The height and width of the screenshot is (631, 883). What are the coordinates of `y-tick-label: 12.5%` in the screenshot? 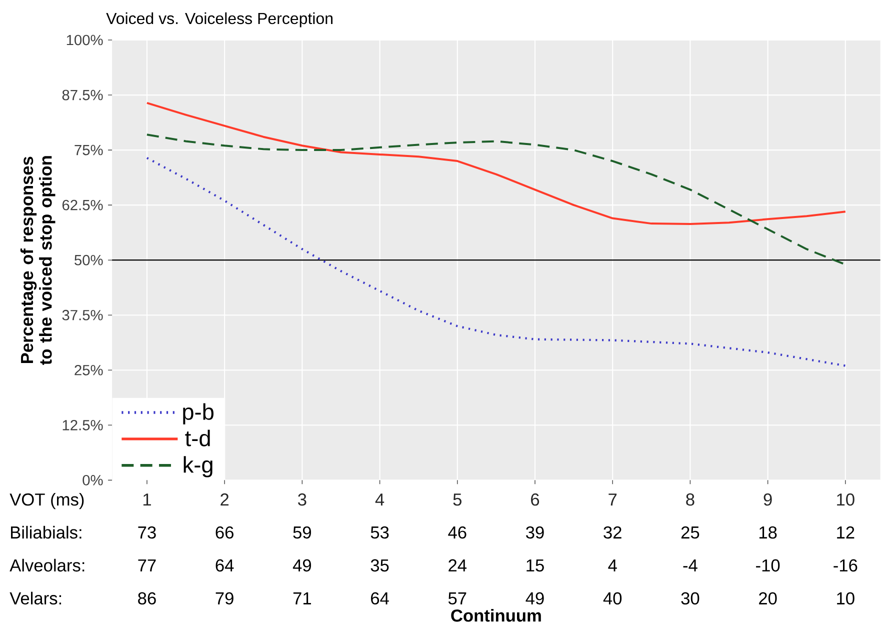 It's located at (82, 425).